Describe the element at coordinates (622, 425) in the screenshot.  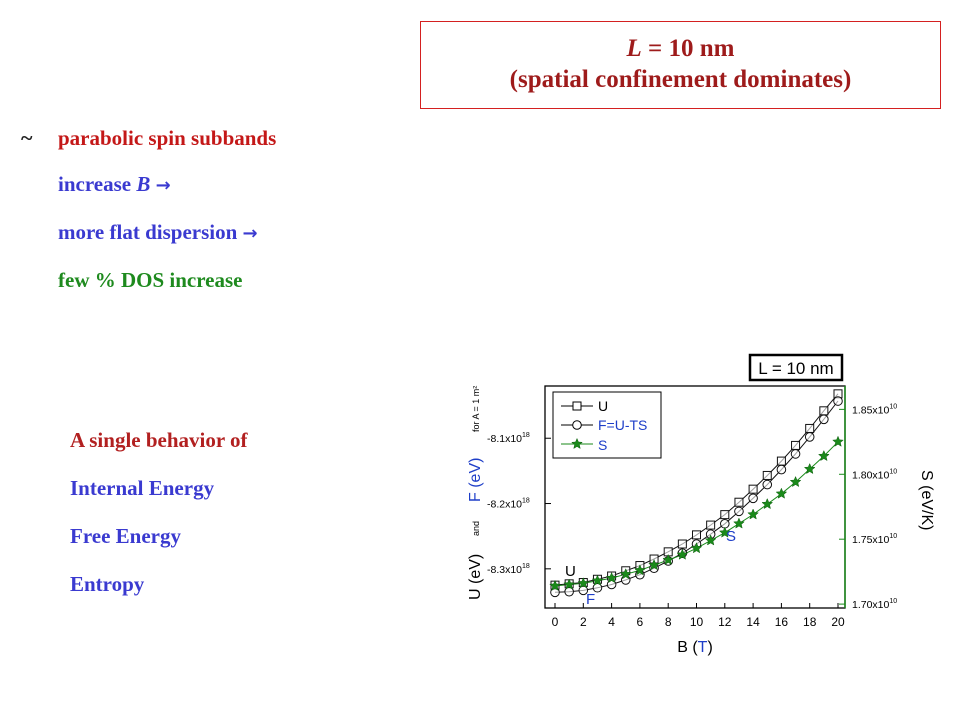
I see `legend-label-f: F=U-TS` at that location.